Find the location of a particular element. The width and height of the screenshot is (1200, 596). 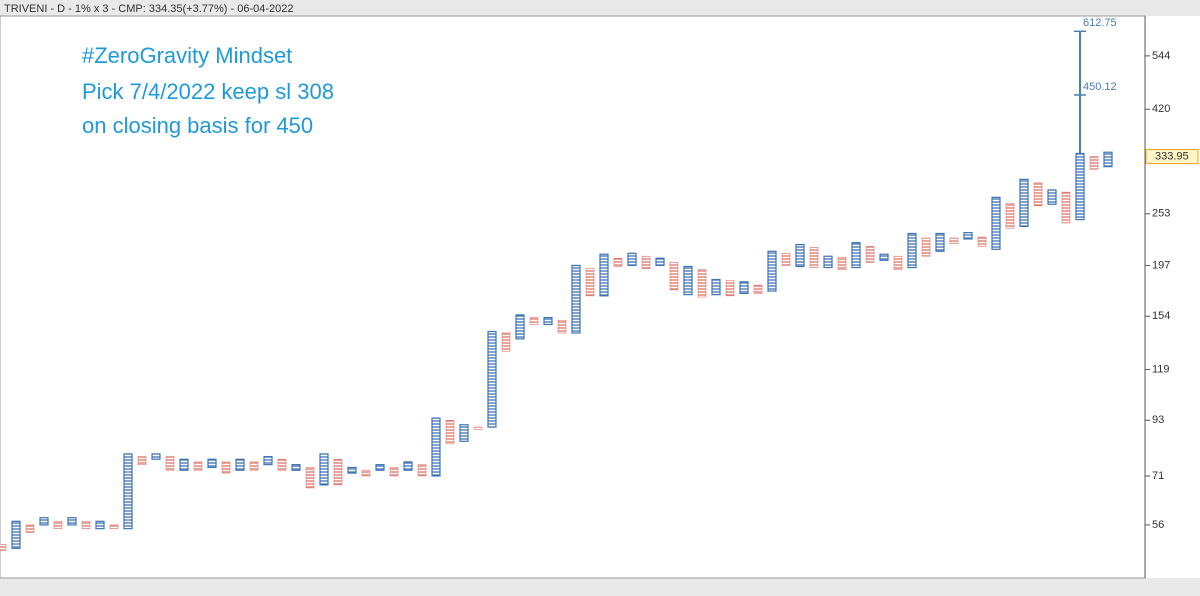

y-tick-label: 420 is located at coordinates (1161, 109).